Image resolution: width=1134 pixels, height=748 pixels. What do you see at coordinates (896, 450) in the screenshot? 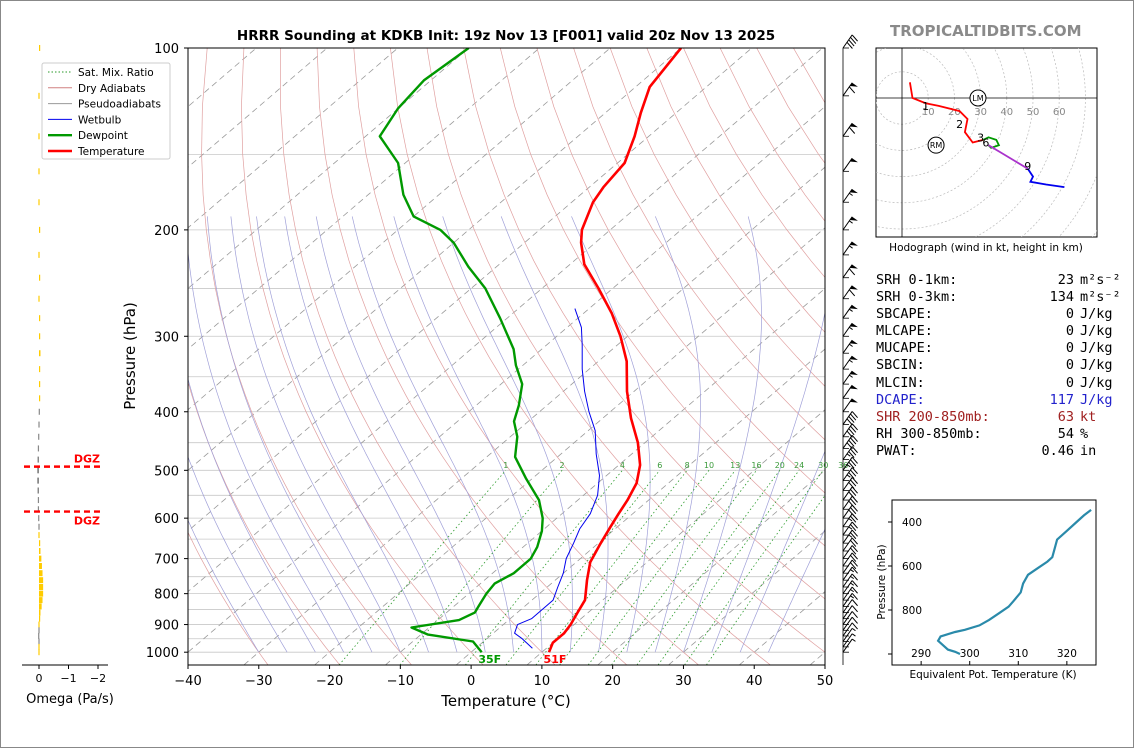
I see `stat-label: PWAT:` at bounding box center [896, 450].